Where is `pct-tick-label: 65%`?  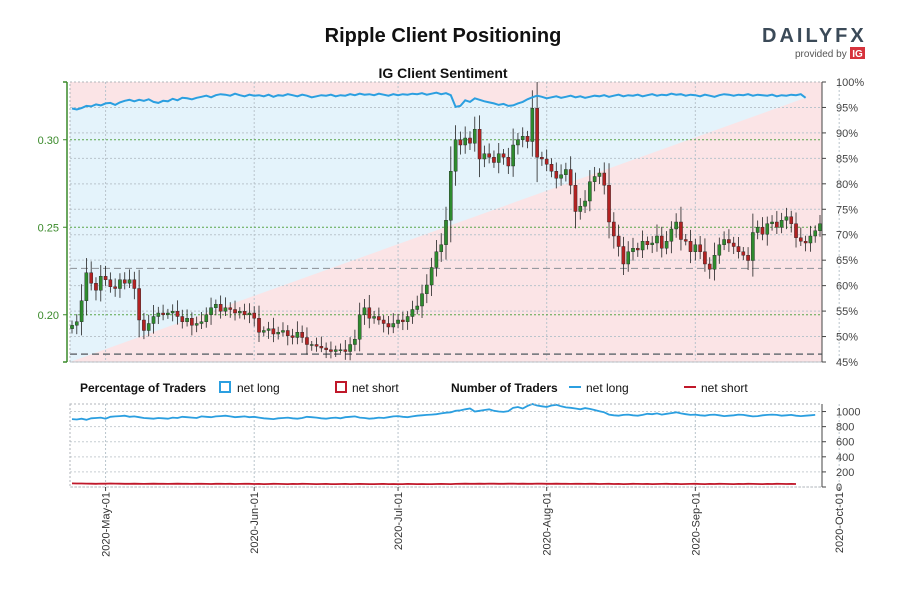 pct-tick-label: 65% is located at coordinates (847, 261).